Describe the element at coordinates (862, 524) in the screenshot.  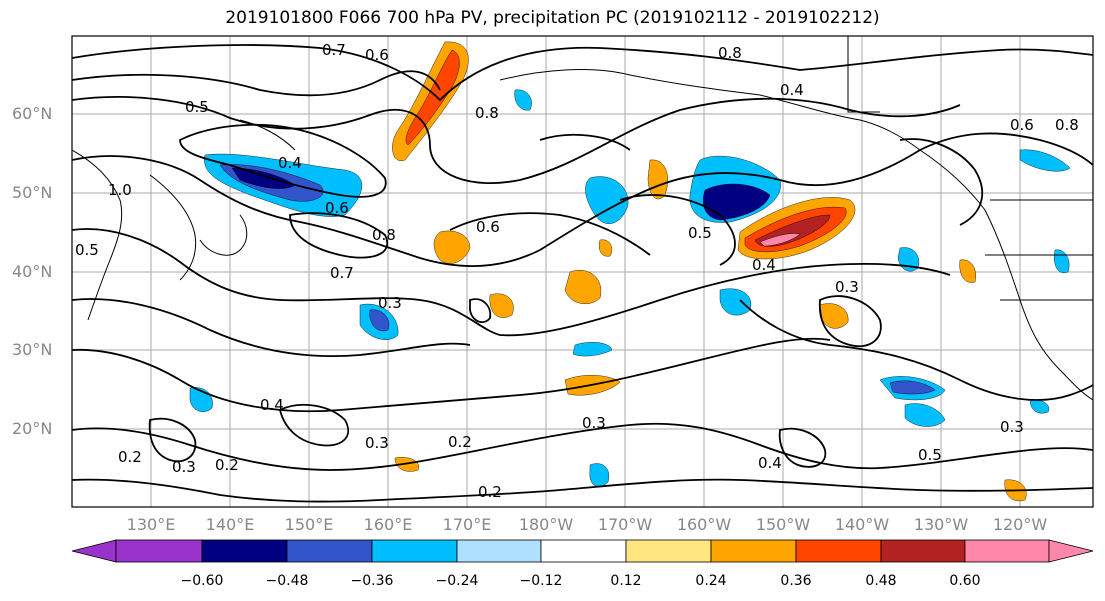
I see `lon-label: 140°W` at that location.